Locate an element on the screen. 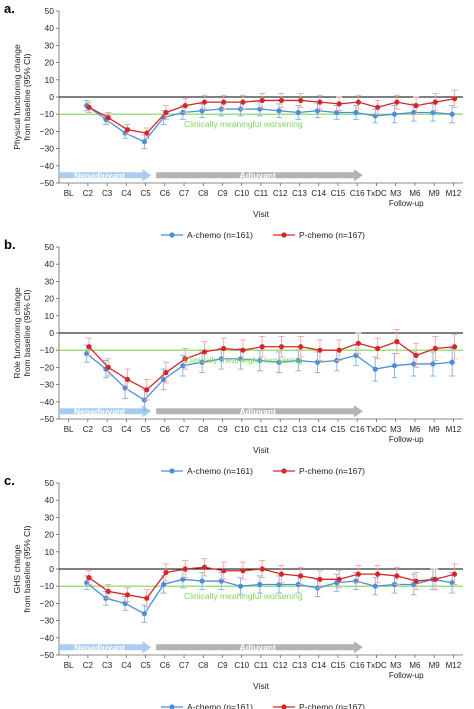  panel-label: a. is located at coordinates (9, 8).